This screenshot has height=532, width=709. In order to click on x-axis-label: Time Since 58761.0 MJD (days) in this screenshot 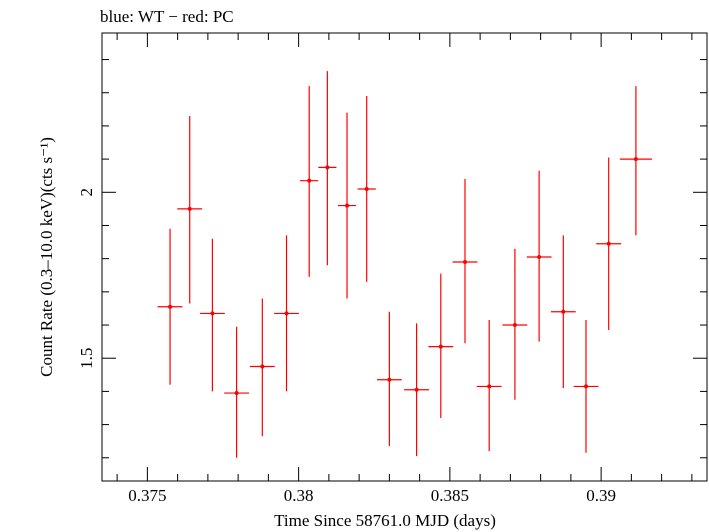, I will do `click(385, 520)`.